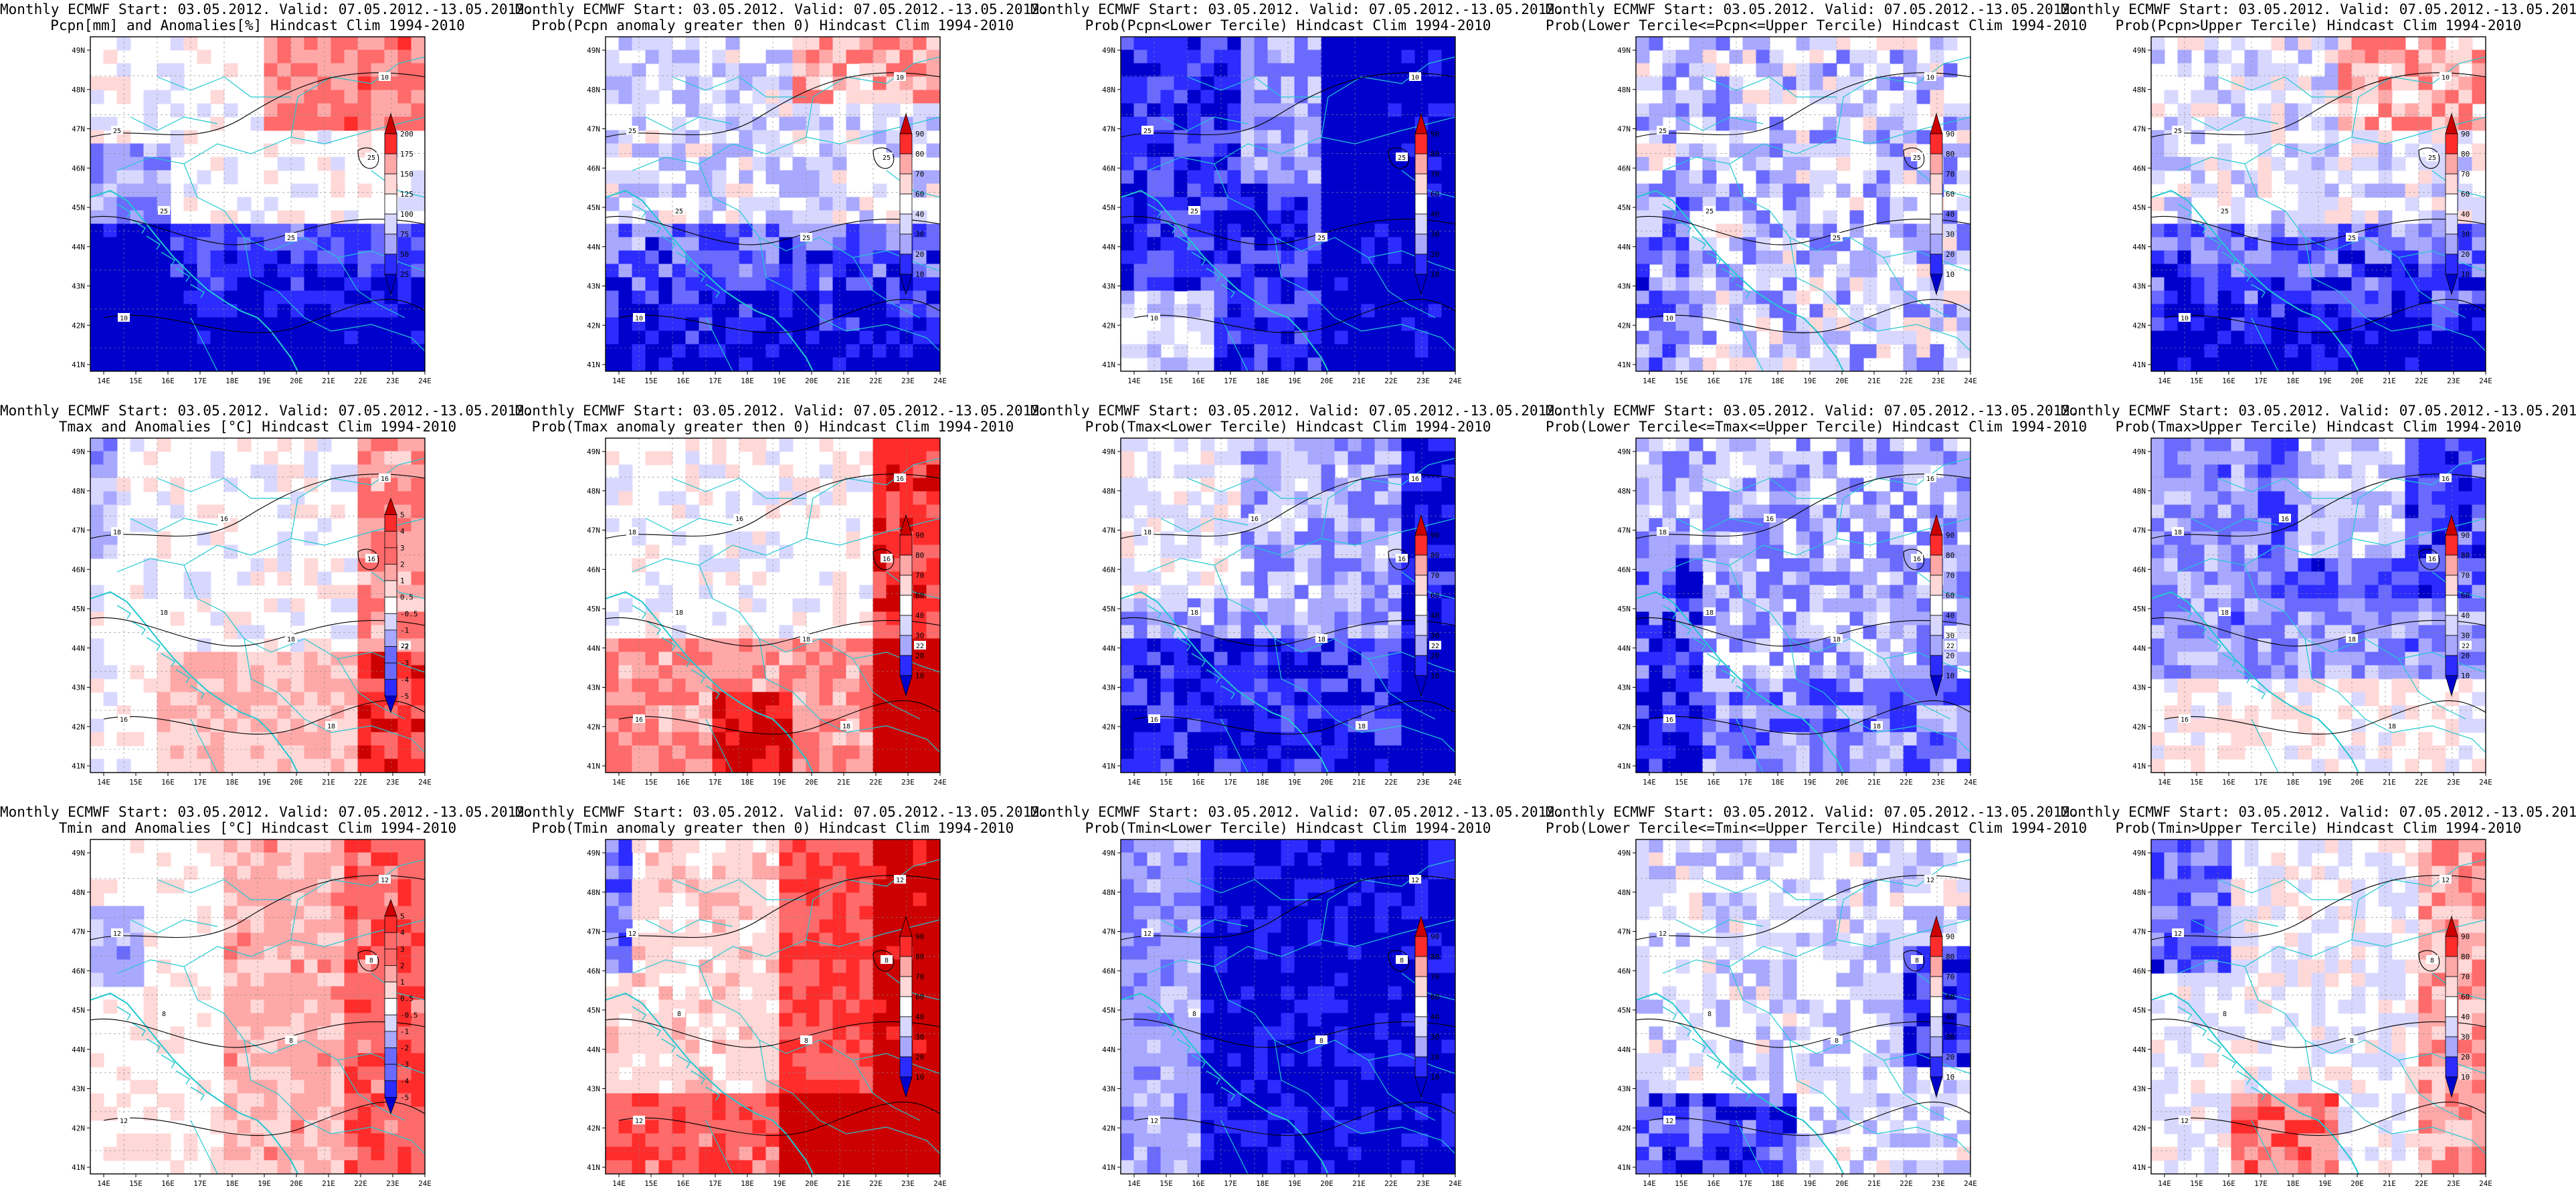 This screenshot has width=2576, height=1204. What do you see at coordinates (593, 451) in the screenshot?
I see `lat-tick-label: 49N` at bounding box center [593, 451].